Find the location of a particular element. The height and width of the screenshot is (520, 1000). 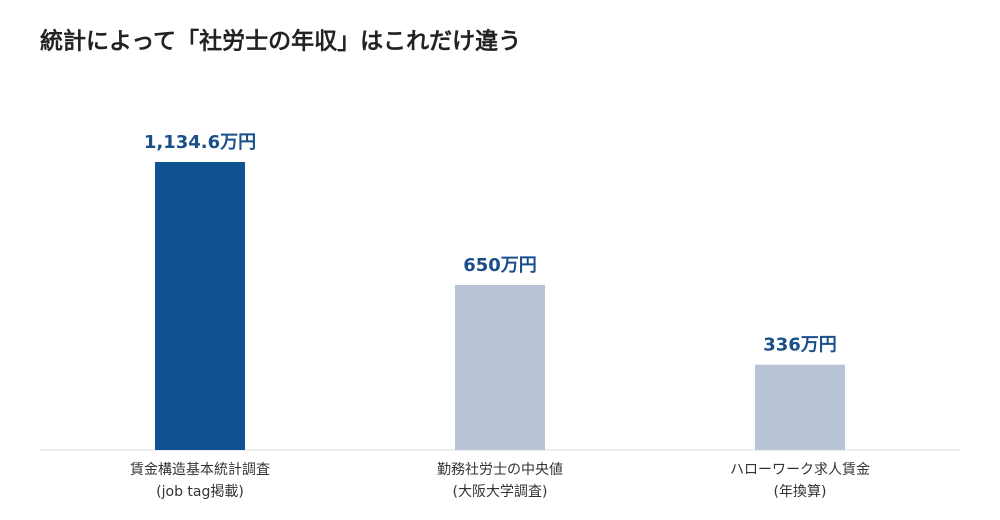

x-tick-label: 勤務社労士の中央値 is located at coordinates (500, 470).